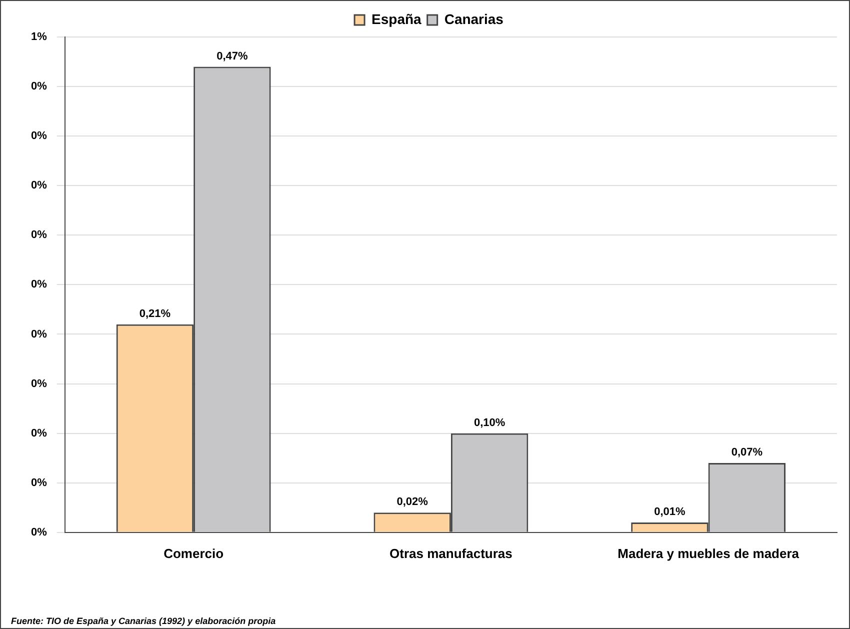 This screenshot has height=629, width=850. Describe the element at coordinates (709, 553) in the screenshot. I see `x-tick-label: Madera y muebles de madera` at that location.